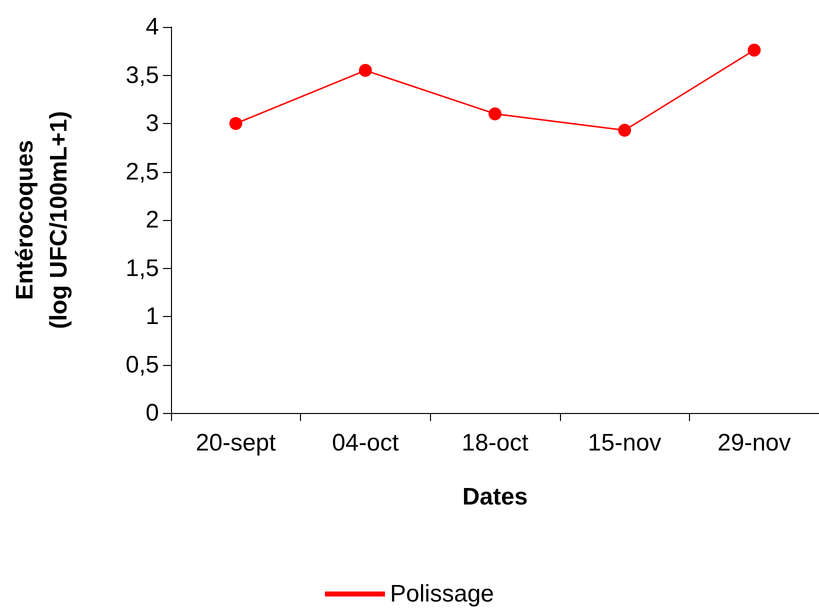  Describe the element at coordinates (236, 443) in the screenshot. I see `x-tick-label: 20-sept` at that location.